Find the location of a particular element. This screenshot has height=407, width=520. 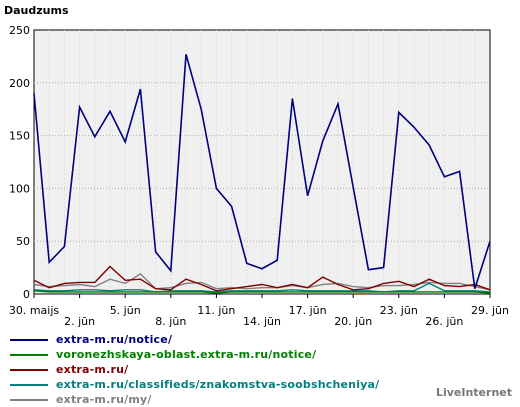

legend-label: extra-m.ru/ is located at coordinates (92, 369).